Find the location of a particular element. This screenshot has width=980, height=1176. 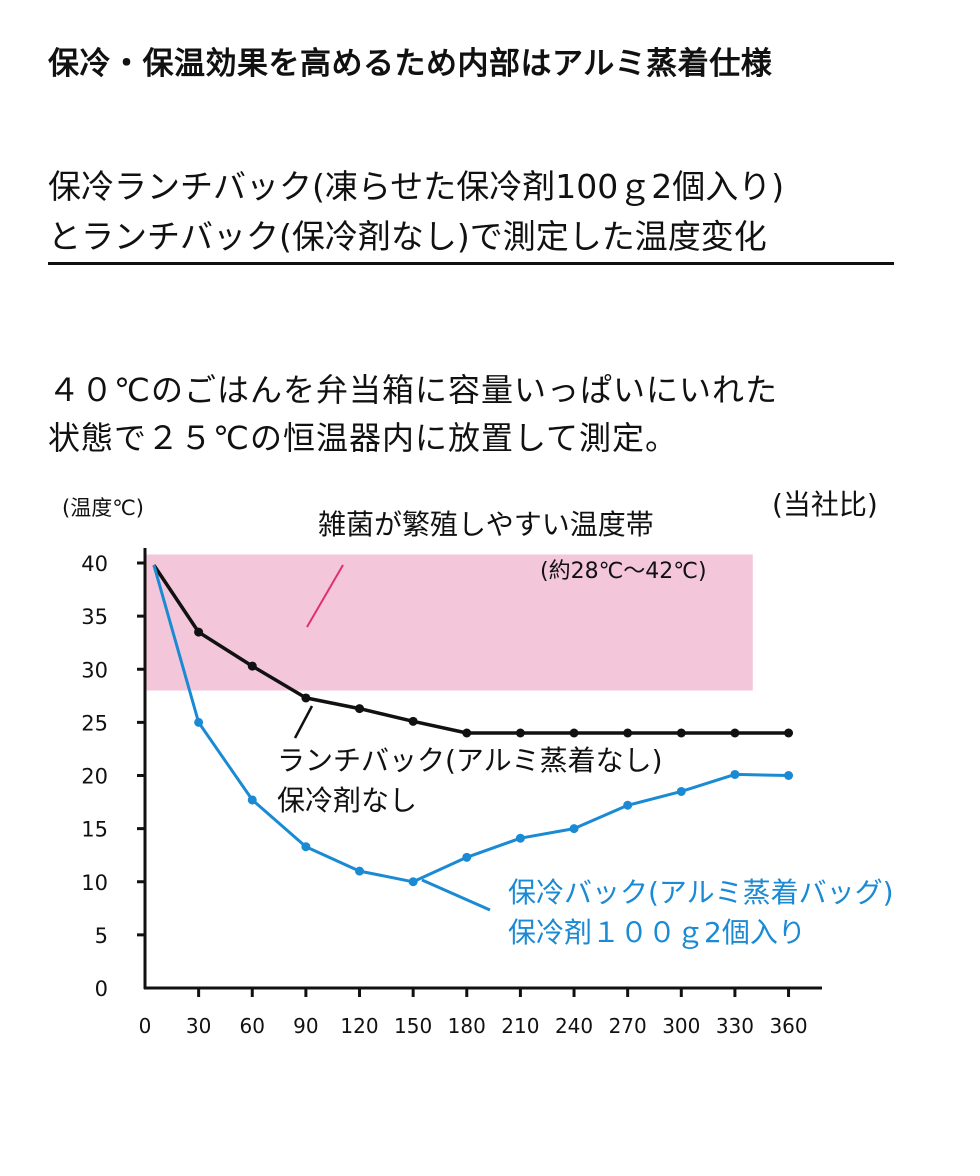

y-axis-ticks: 0 5 10 15 20 25 30 35 40 is located at coordinates (113, 776).